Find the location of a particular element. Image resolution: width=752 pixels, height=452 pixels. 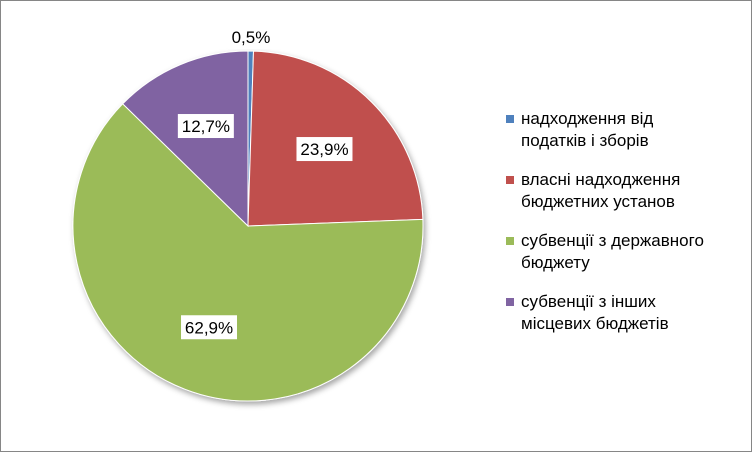

data-label-state-subventions: 62,9% is located at coordinates (209, 327).